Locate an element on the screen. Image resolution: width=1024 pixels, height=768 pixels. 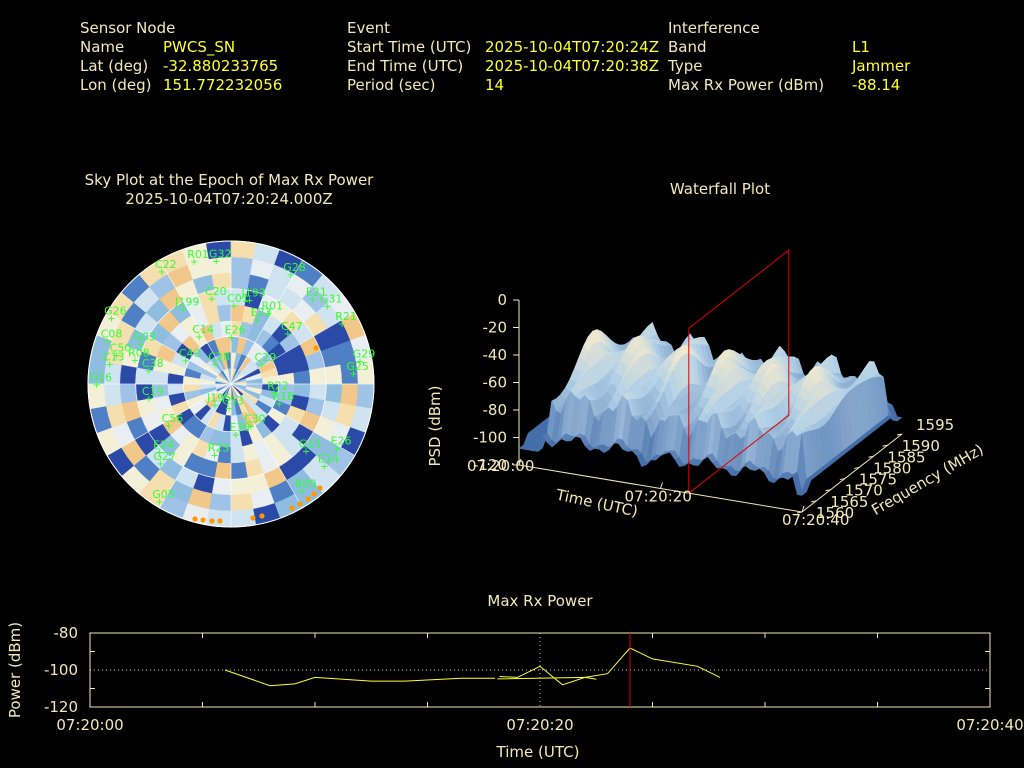
satellite-label: J193 is located at coordinates (252, 293).